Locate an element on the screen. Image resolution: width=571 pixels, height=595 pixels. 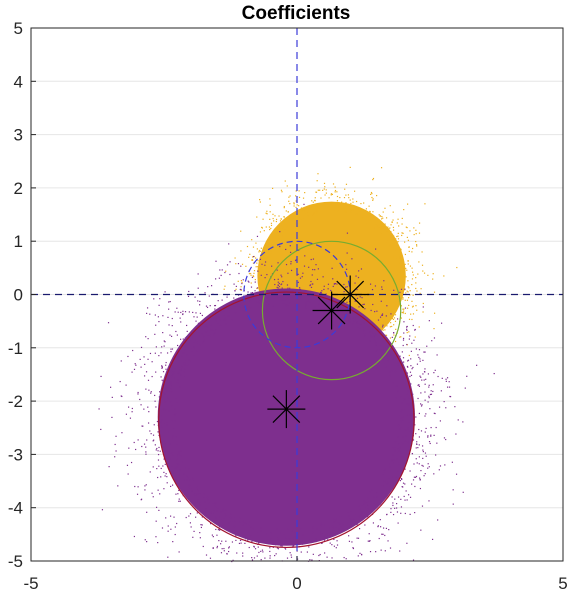
y-tick-label: 2 is located at coordinates (18, 188).